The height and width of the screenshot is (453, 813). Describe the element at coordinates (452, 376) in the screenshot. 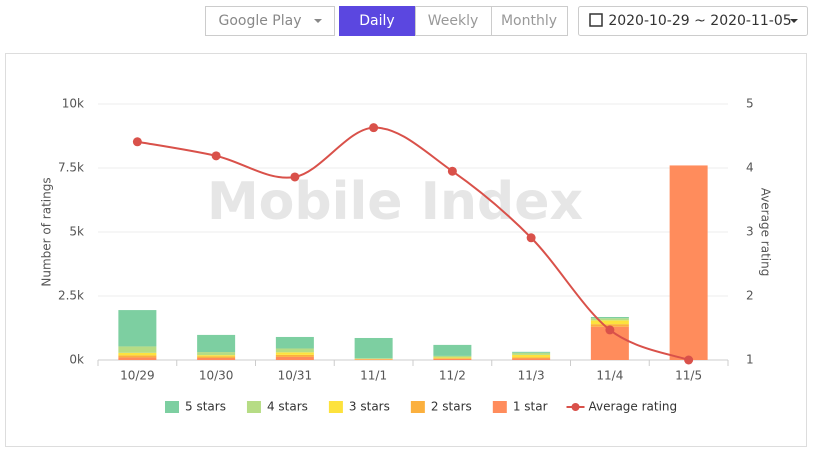

I see `x-tick-label: 11/2` at that location.